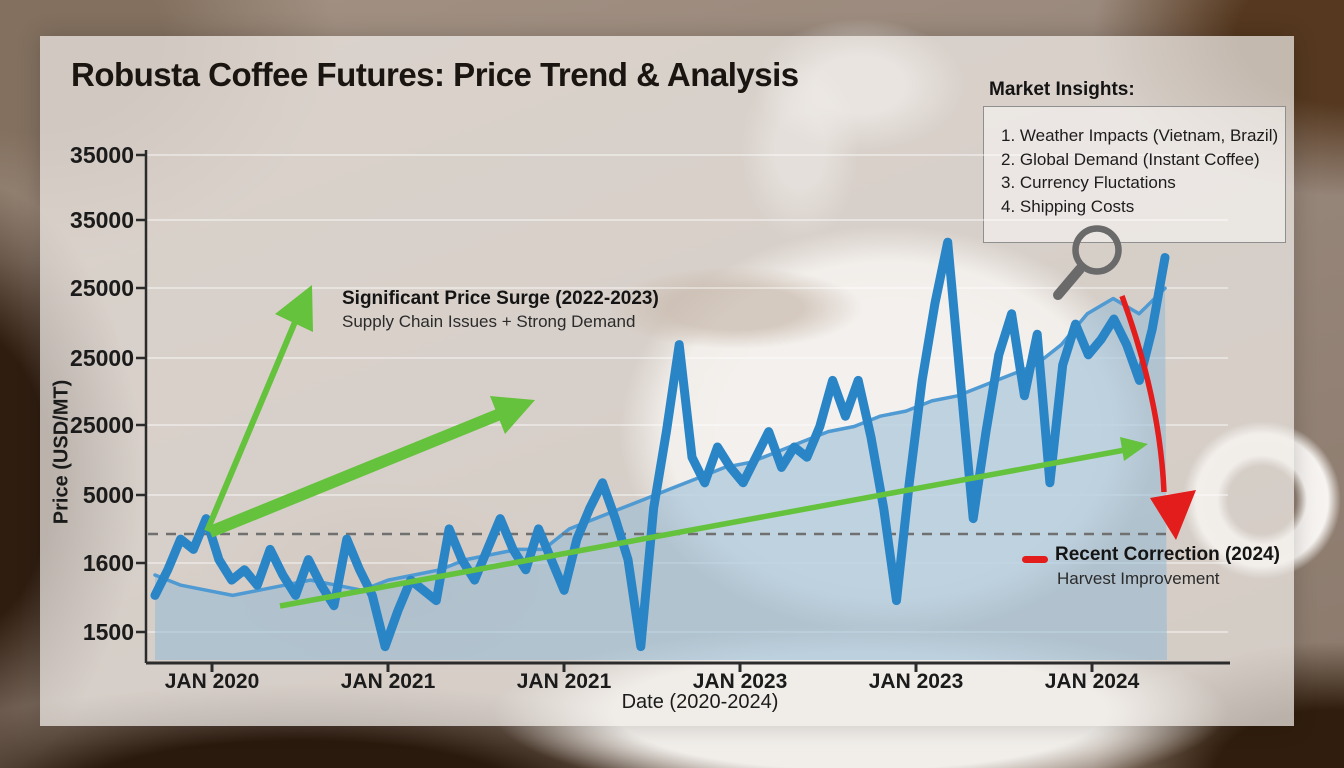  What do you see at coordinates (1092, 681) in the screenshot?
I see `x-tick-label: JAN 2024` at bounding box center [1092, 681].